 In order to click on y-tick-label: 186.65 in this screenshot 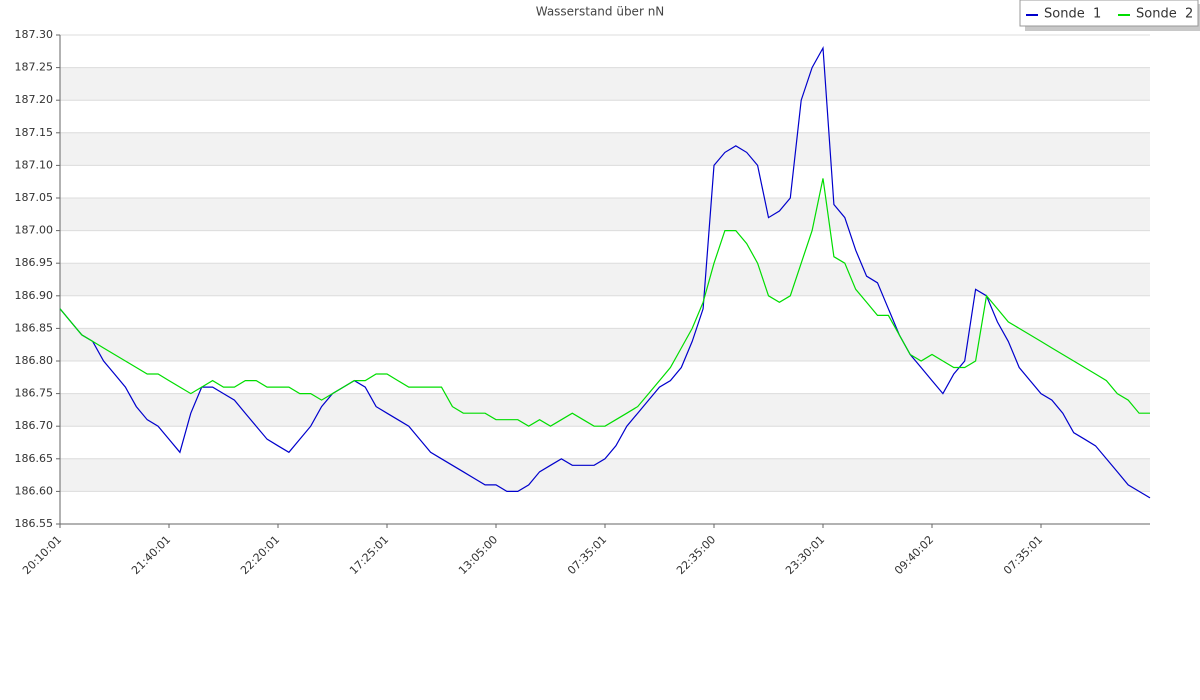, I will do `click(34, 458)`.